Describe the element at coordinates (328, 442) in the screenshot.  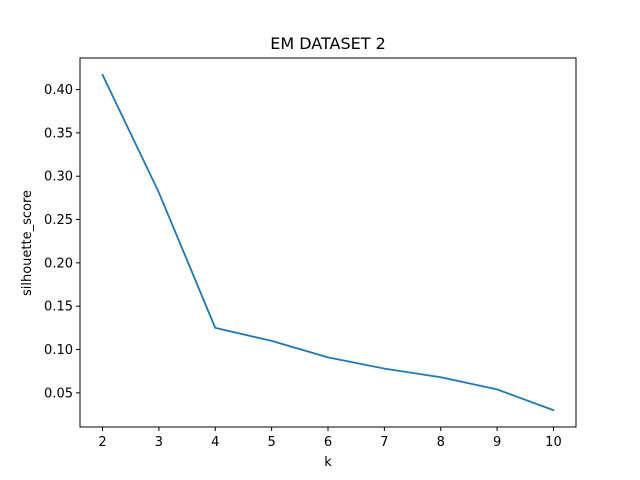
I see `x-tick-label: 6` at that location.